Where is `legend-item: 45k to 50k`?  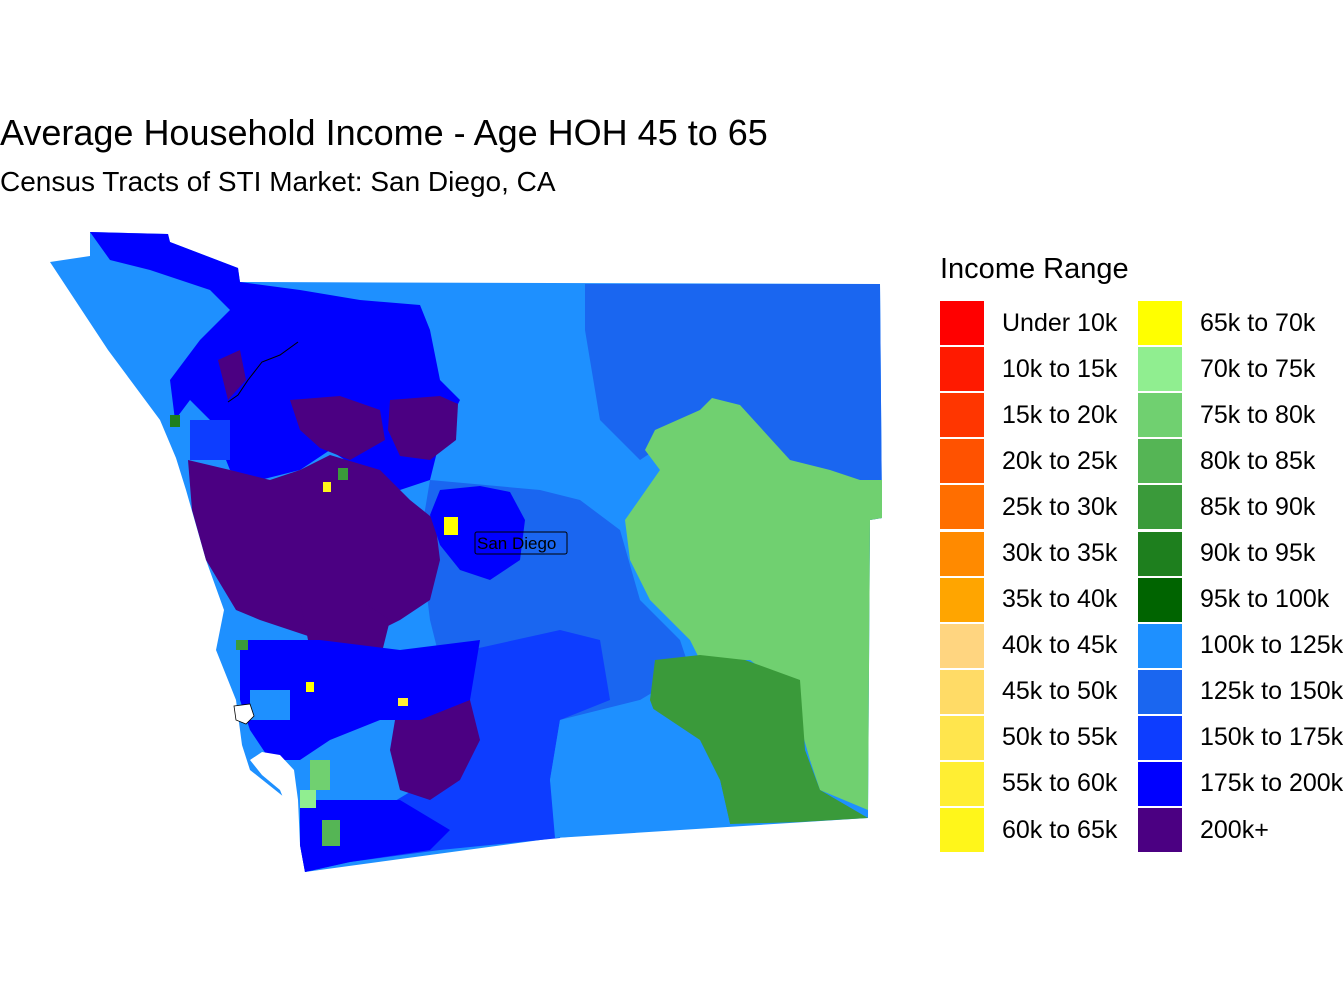 legend-item: 45k to 50k is located at coordinates (1039, 692).